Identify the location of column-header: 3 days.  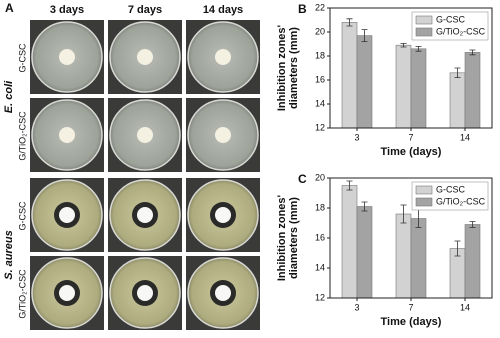
(67, 10).